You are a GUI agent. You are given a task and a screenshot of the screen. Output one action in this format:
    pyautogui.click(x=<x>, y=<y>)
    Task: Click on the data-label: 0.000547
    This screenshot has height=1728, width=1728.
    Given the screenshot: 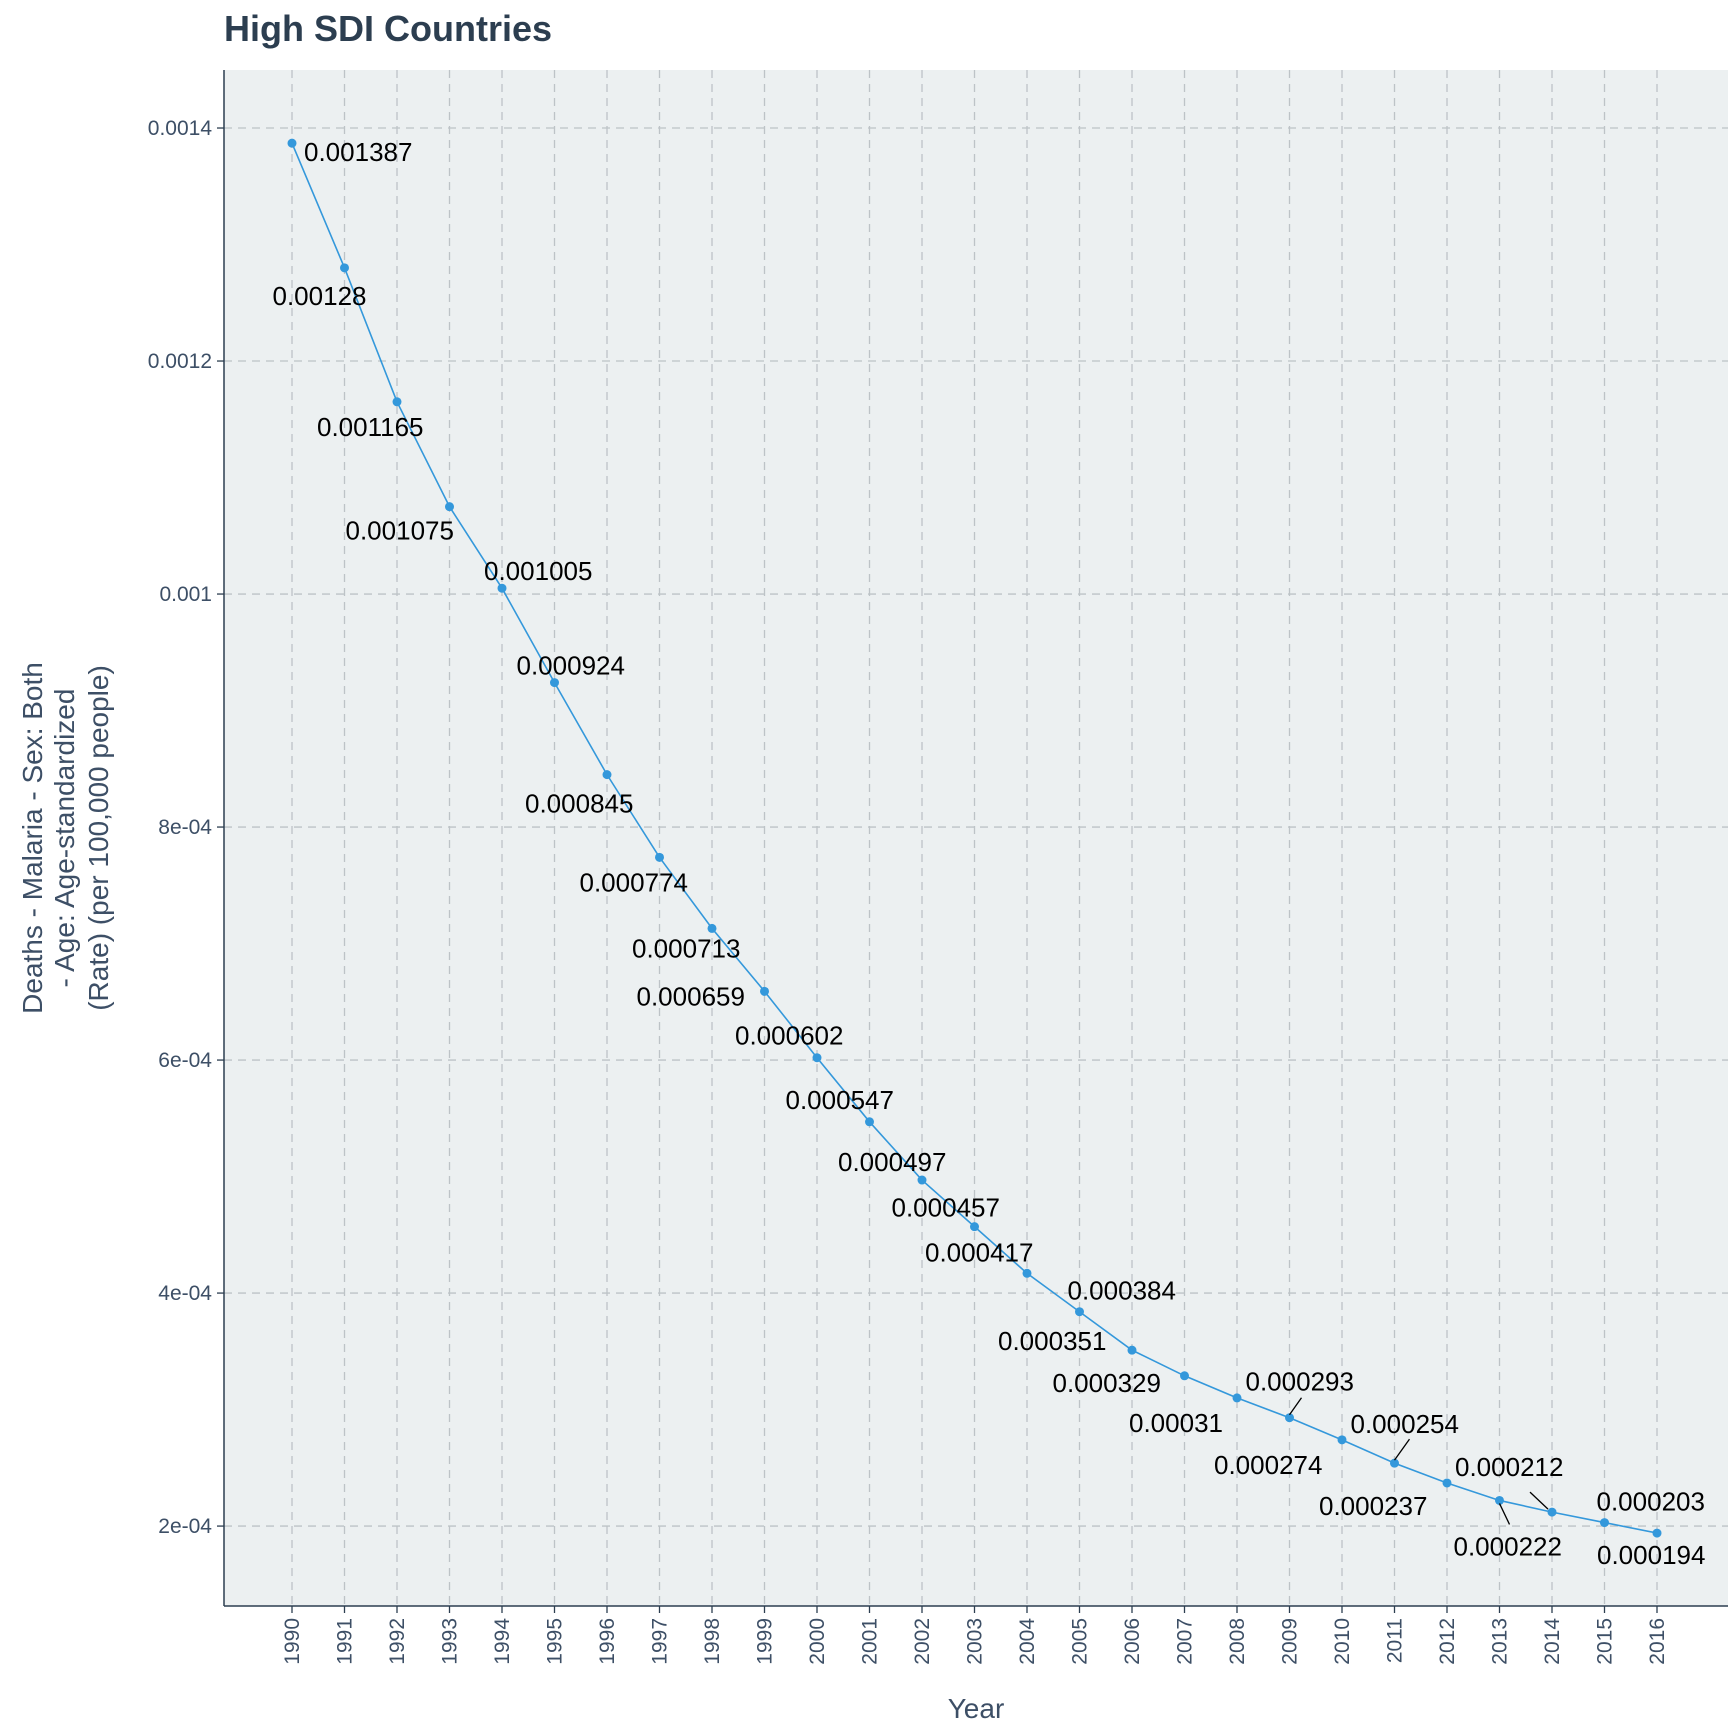 What is the action you would take?
    pyautogui.click(x=840, y=1100)
    